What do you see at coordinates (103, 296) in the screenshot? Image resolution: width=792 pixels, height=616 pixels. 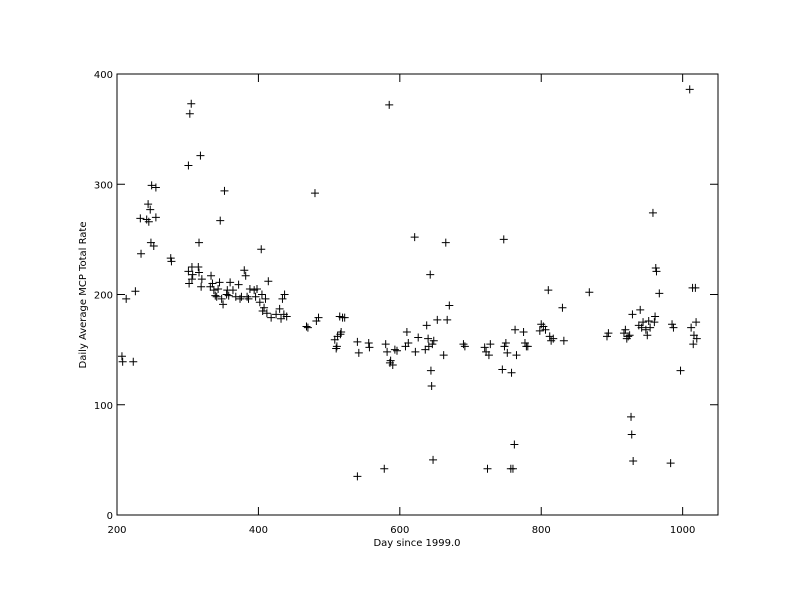 I see `y-tick-label: 200` at bounding box center [103, 296].